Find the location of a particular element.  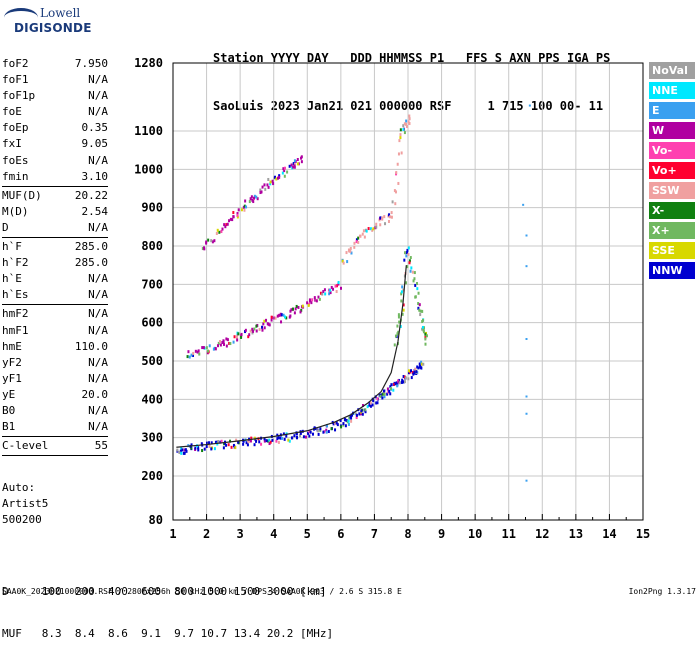

param-row: hmF1 N/A is located at coordinates (55, 331).